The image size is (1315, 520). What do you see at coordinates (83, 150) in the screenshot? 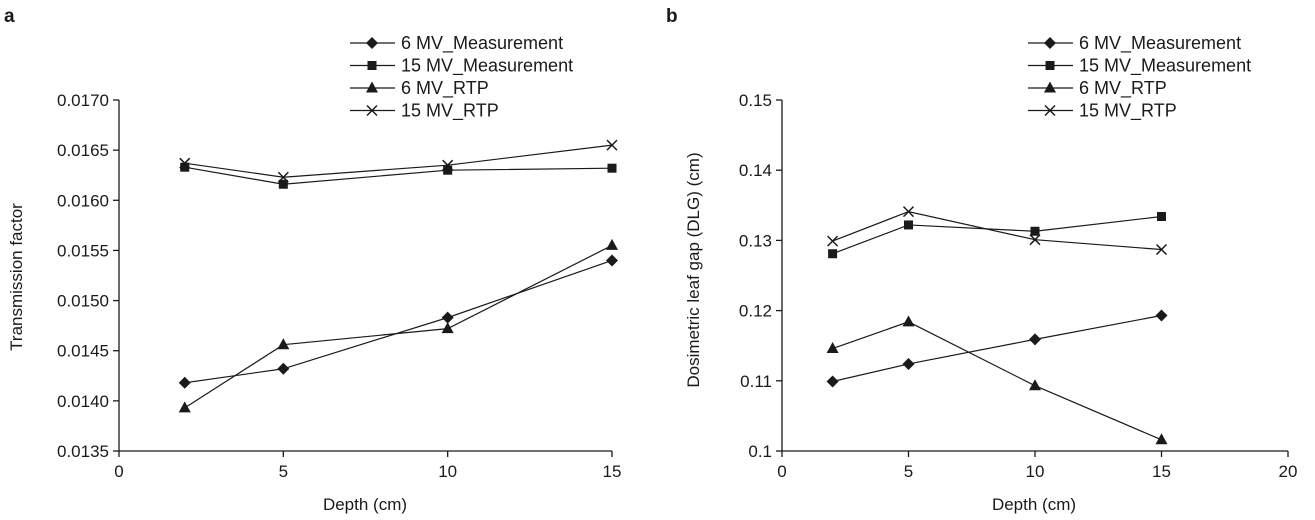
I see `y-tick-label: 0.0165` at bounding box center [83, 150].